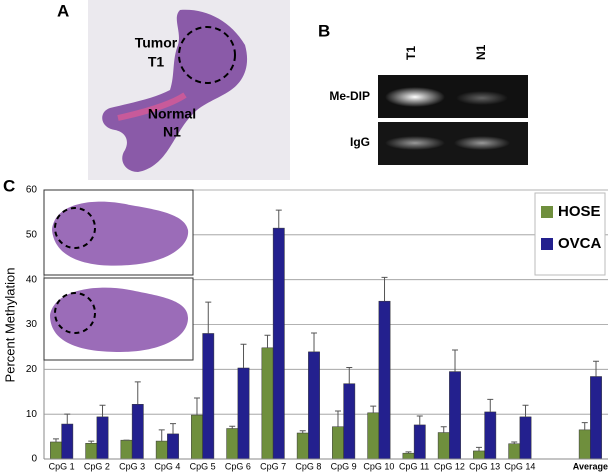  What do you see at coordinates (172, 114) in the screenshot?
I see `image-label: Normal` at bounding box center [172, 114].